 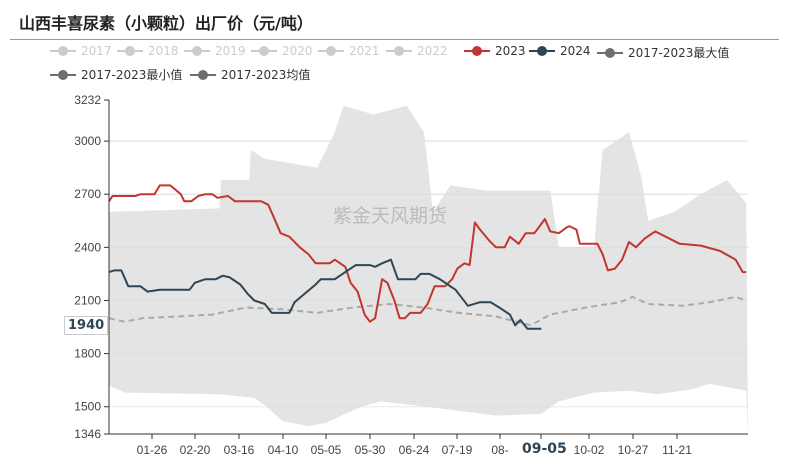 What do you see at coordinates (364, 51) in the screenshot?
I see `legend-label: 2021` at bounding box center [364, 51].